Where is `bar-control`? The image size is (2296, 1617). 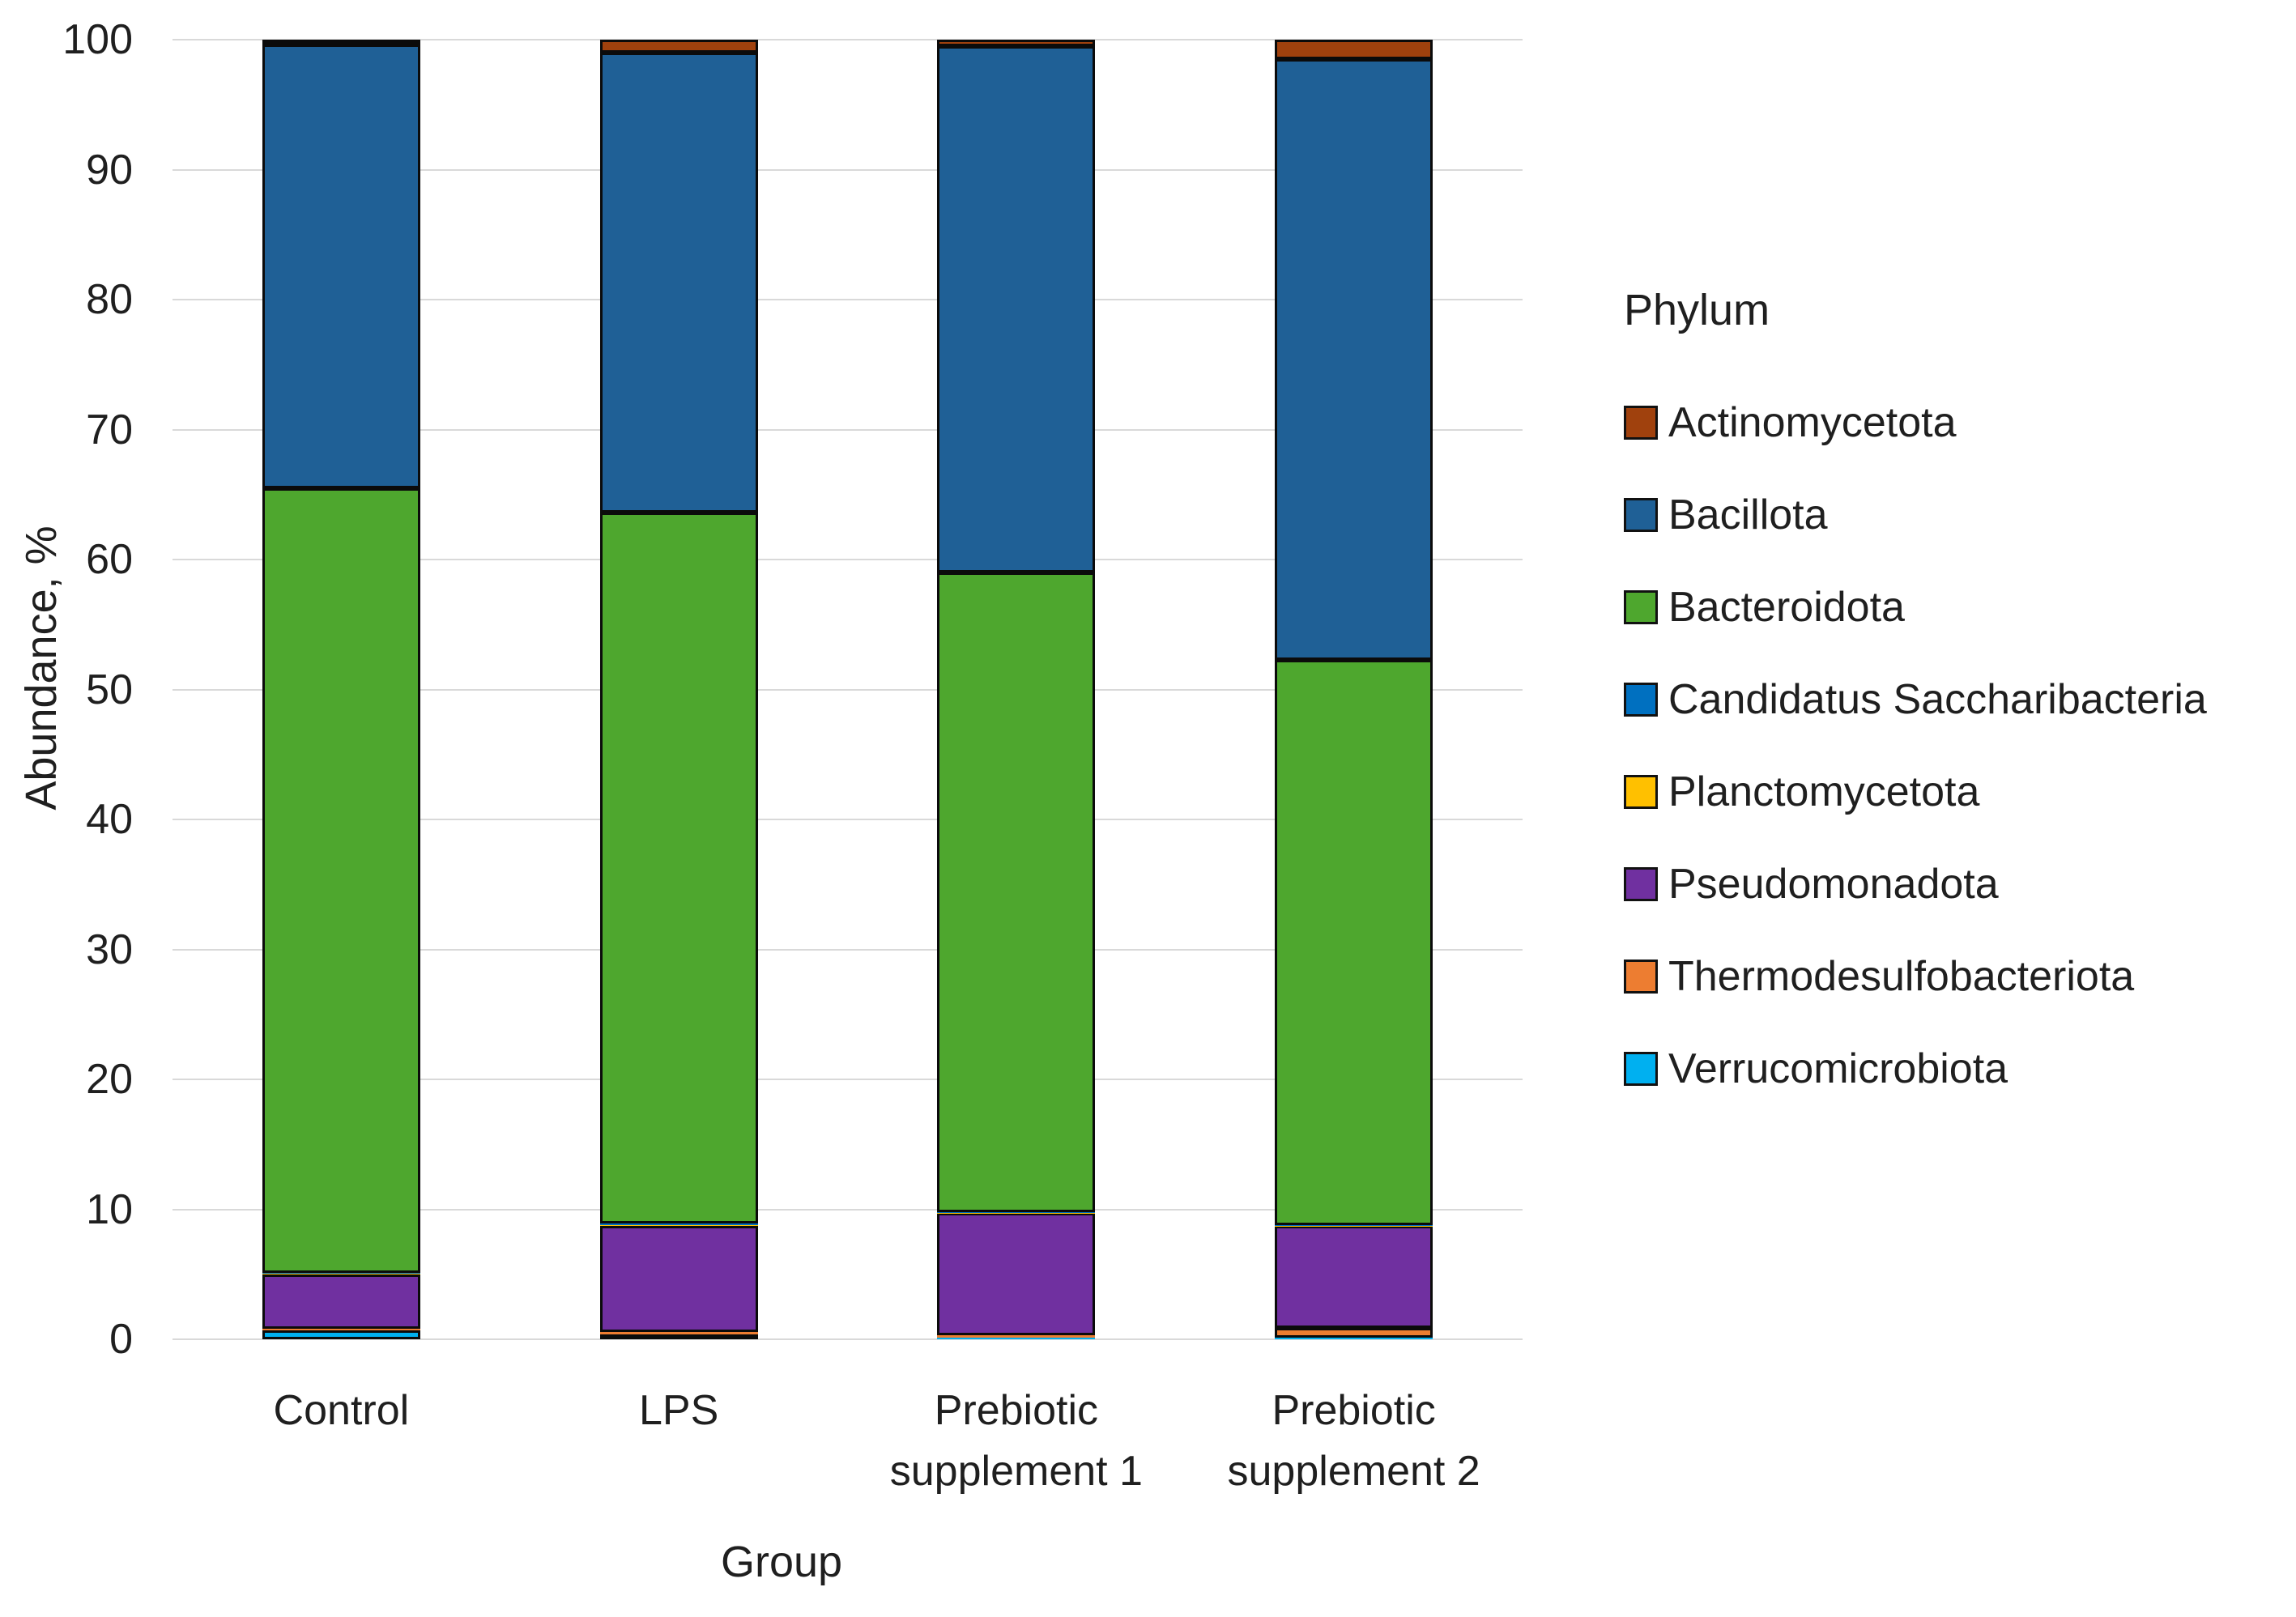 bar-control is located at coordinates (341, 690).